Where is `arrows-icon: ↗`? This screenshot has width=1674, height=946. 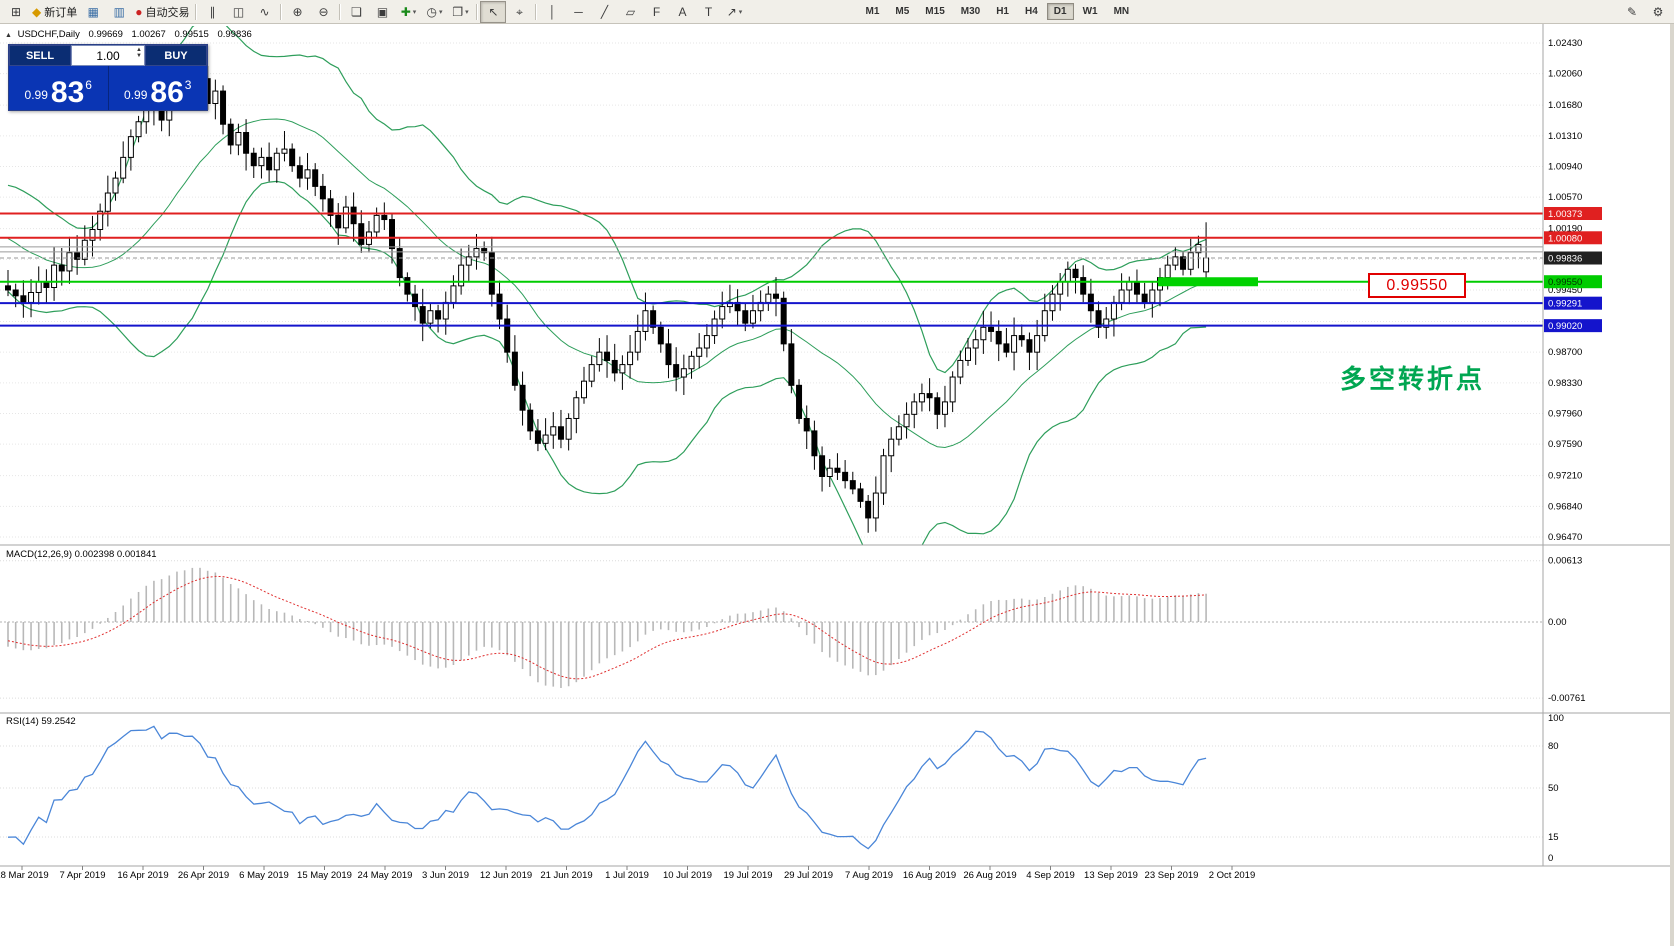
arrows-icon: ↗ is located at coordinates (731, 11).